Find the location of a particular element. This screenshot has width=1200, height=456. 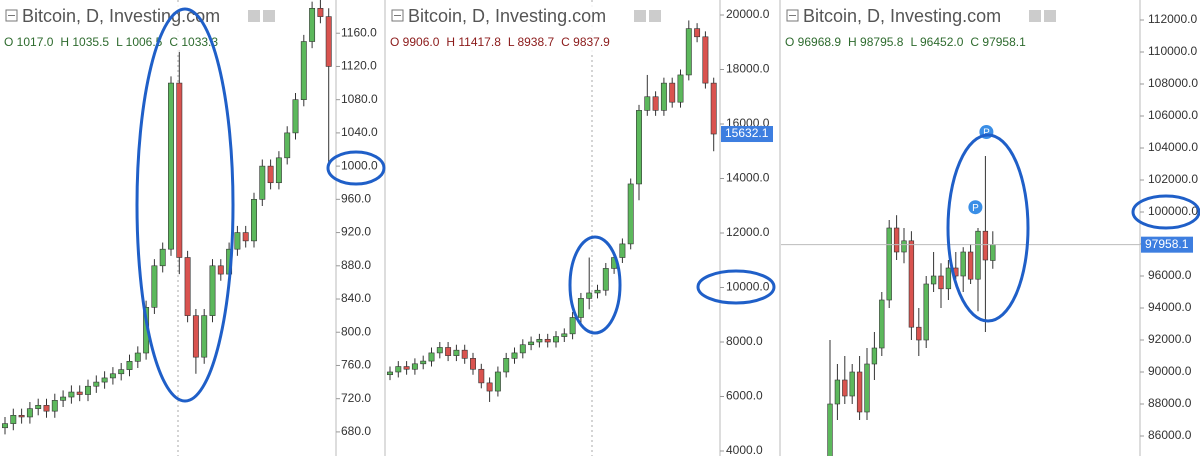

y-tick-label: 94000.0 is located at coordinates (1170, 307).